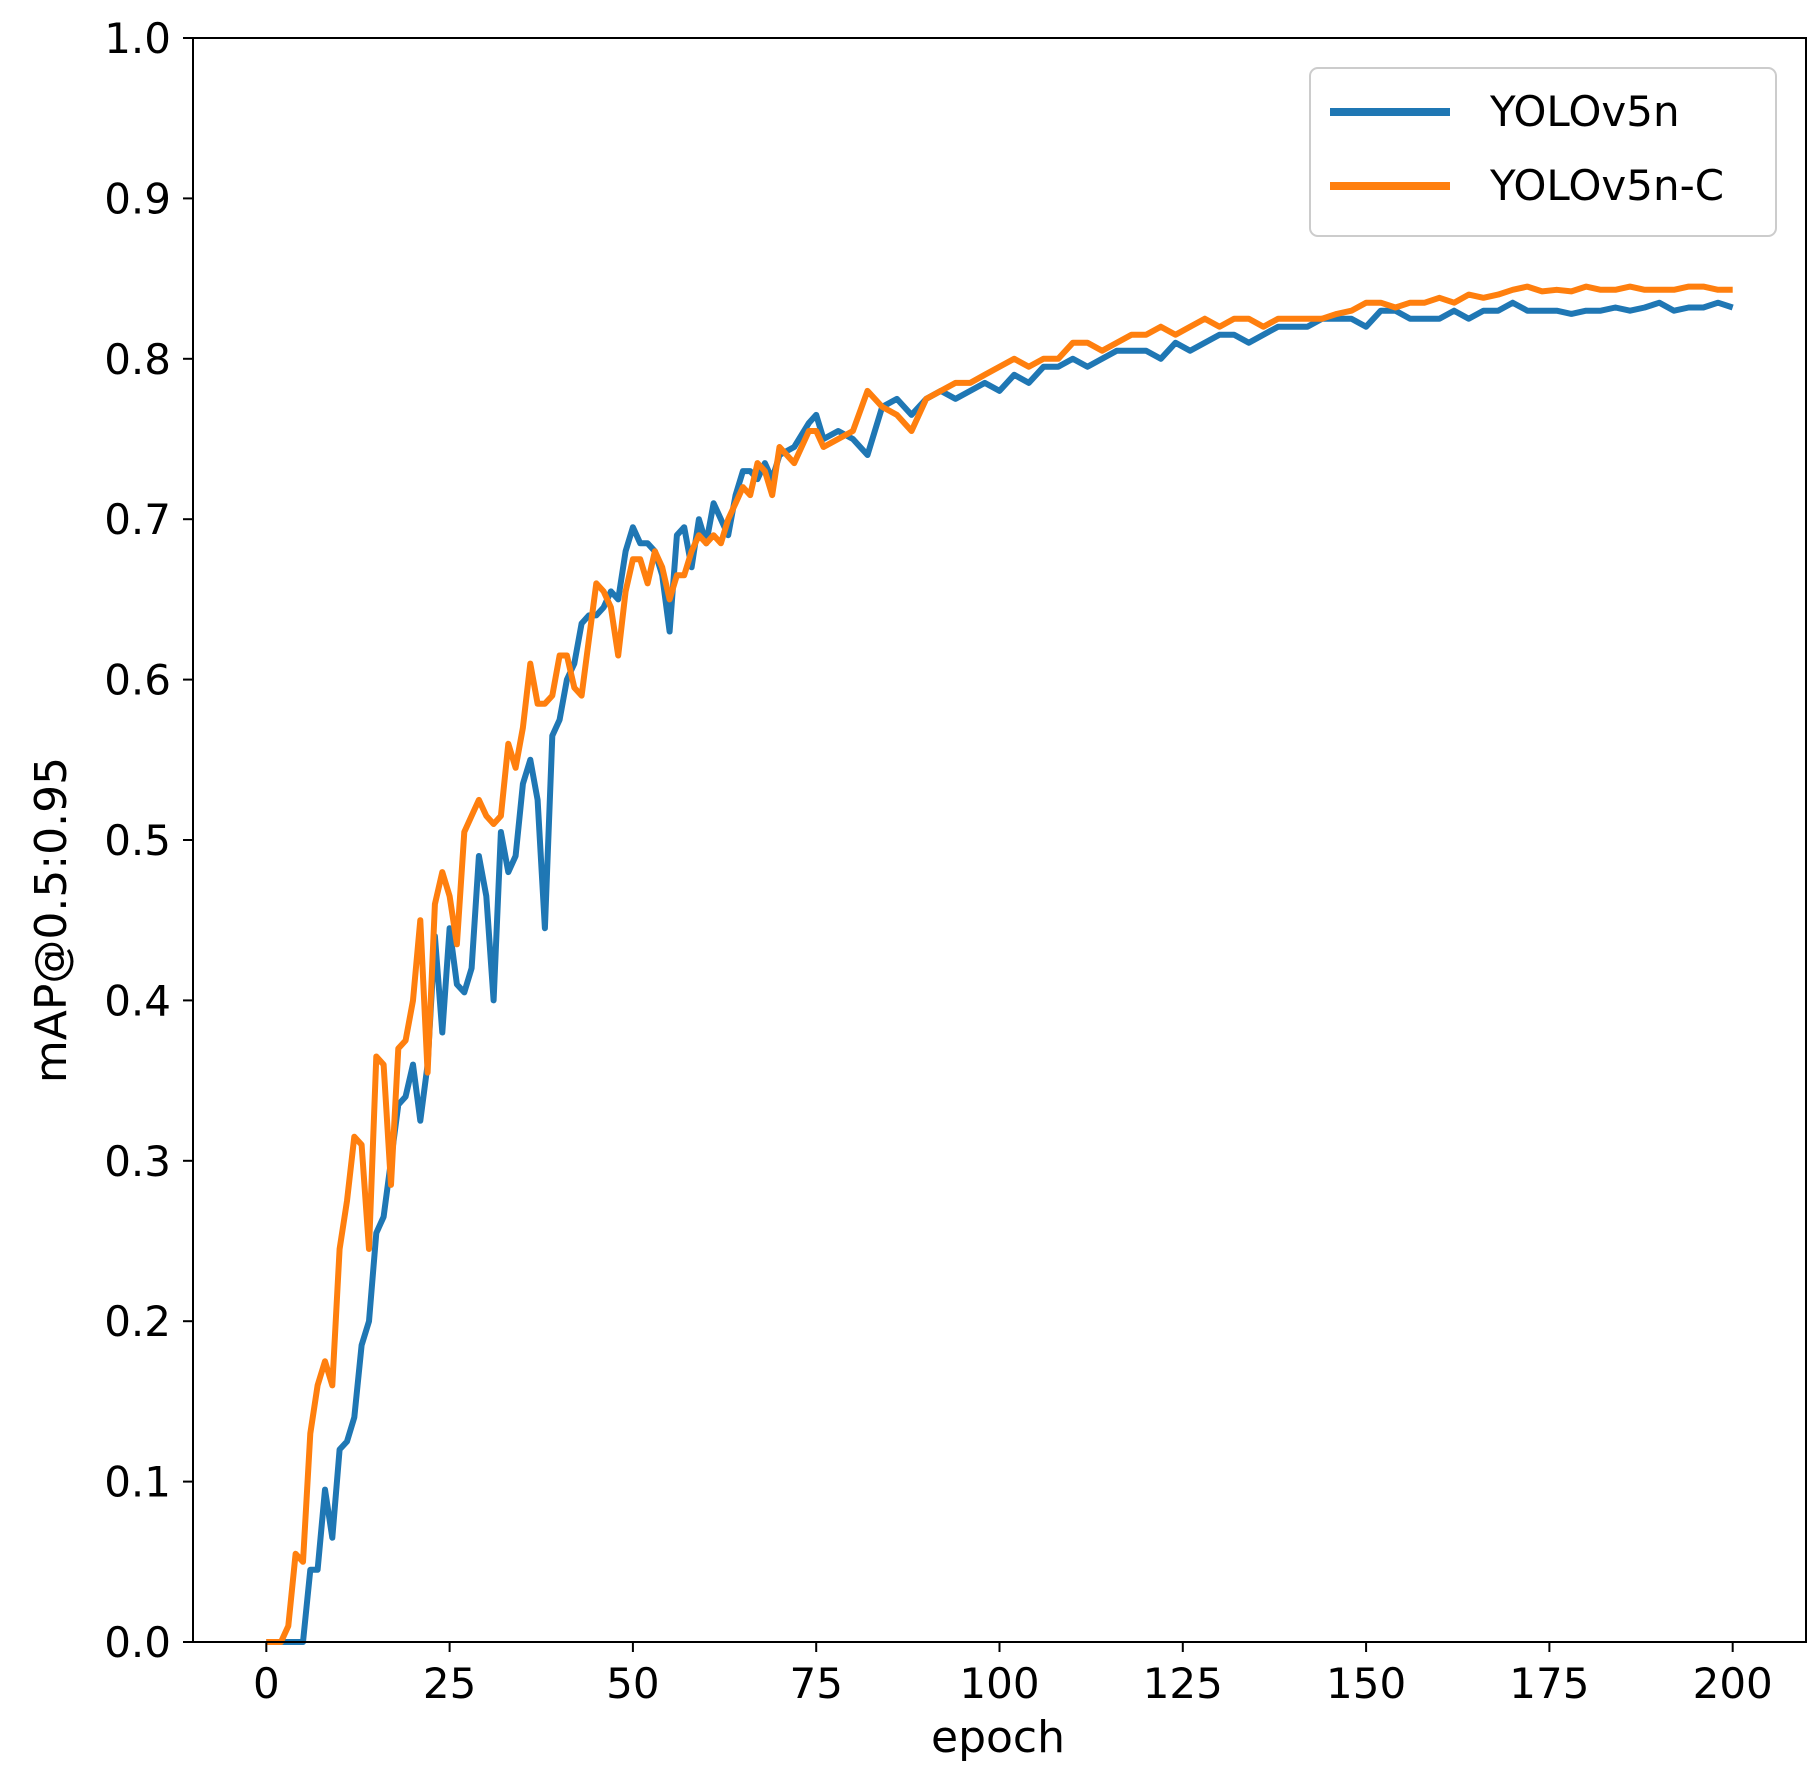 The width and height of the screenshot is (1820, 1776). I want to click on x-tick-label: 200, so click(1733, 1683).